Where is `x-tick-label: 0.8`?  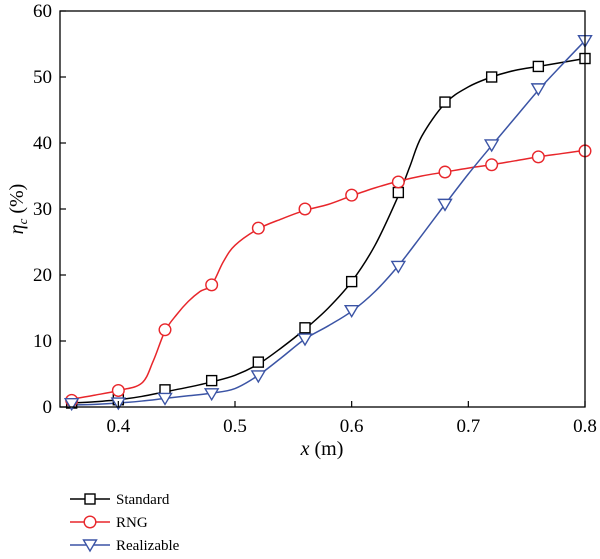
x-tick-label: 0.8 is located at coordinates (585, 426).